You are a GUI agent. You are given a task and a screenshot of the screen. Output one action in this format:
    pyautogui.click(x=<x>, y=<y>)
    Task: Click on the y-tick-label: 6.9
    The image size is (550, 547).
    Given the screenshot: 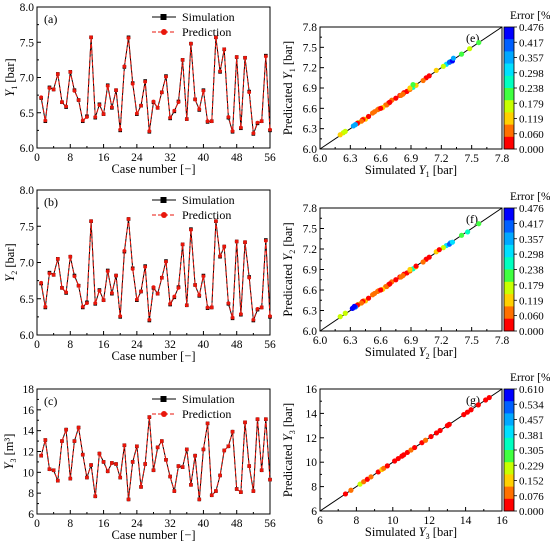 What is the action you would take?
    pyautogui.click(x=310, y=89)
    